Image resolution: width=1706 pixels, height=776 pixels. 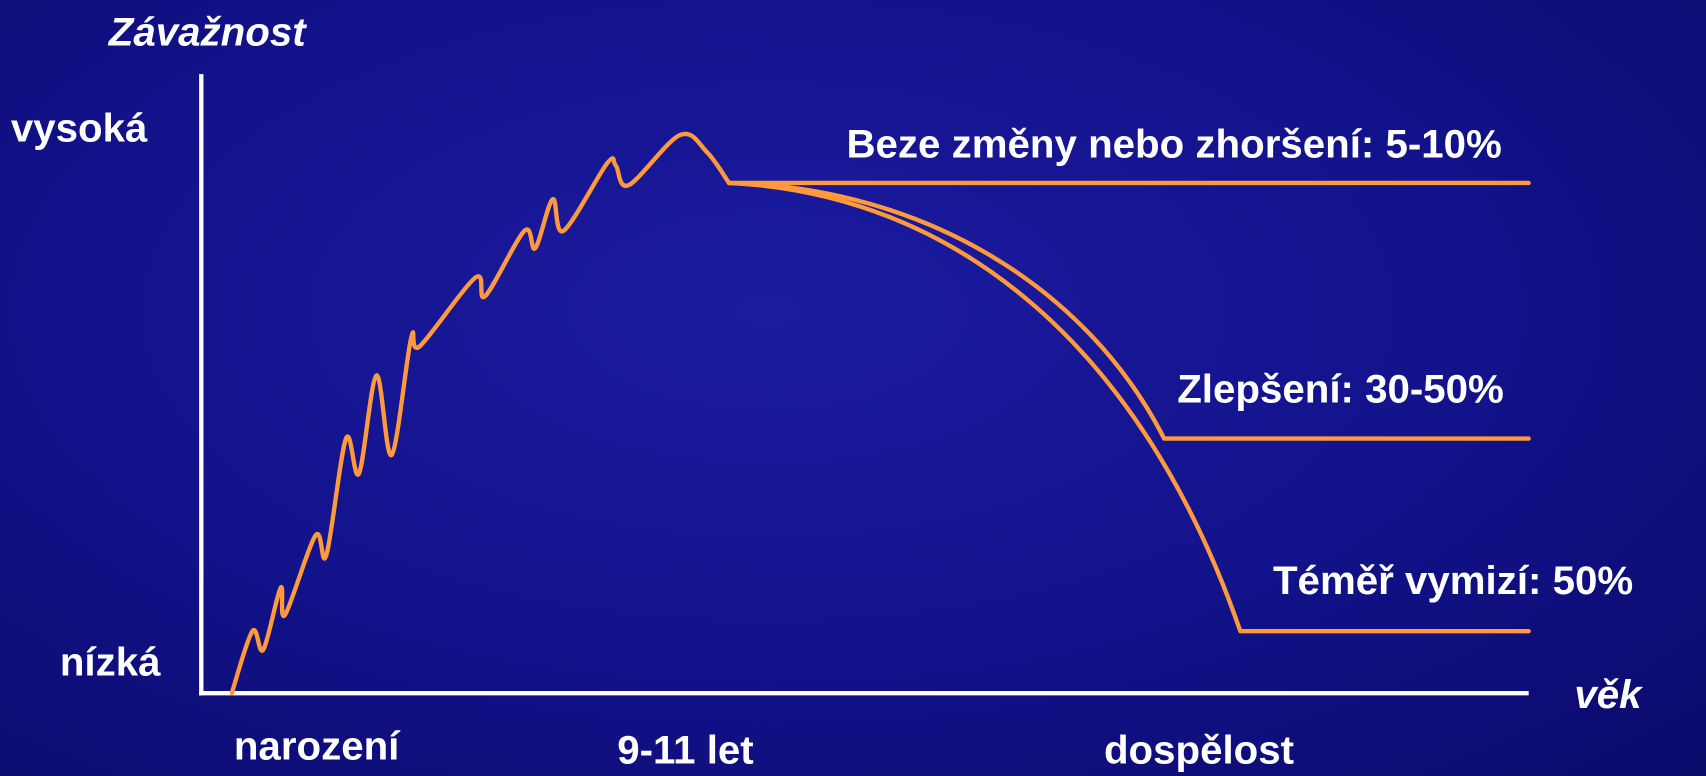 I want to click on outcome-label: Zlepšení: 30-50%, so click(x=1340, y=388).